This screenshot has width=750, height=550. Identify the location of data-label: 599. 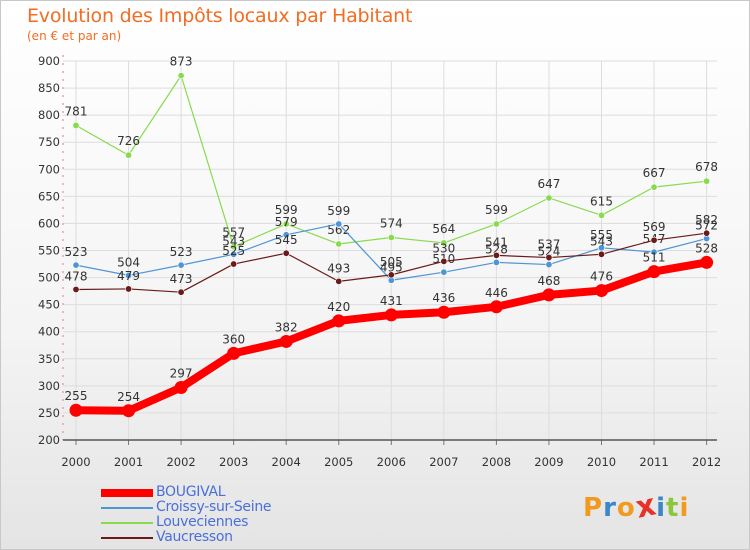
(286, 210).